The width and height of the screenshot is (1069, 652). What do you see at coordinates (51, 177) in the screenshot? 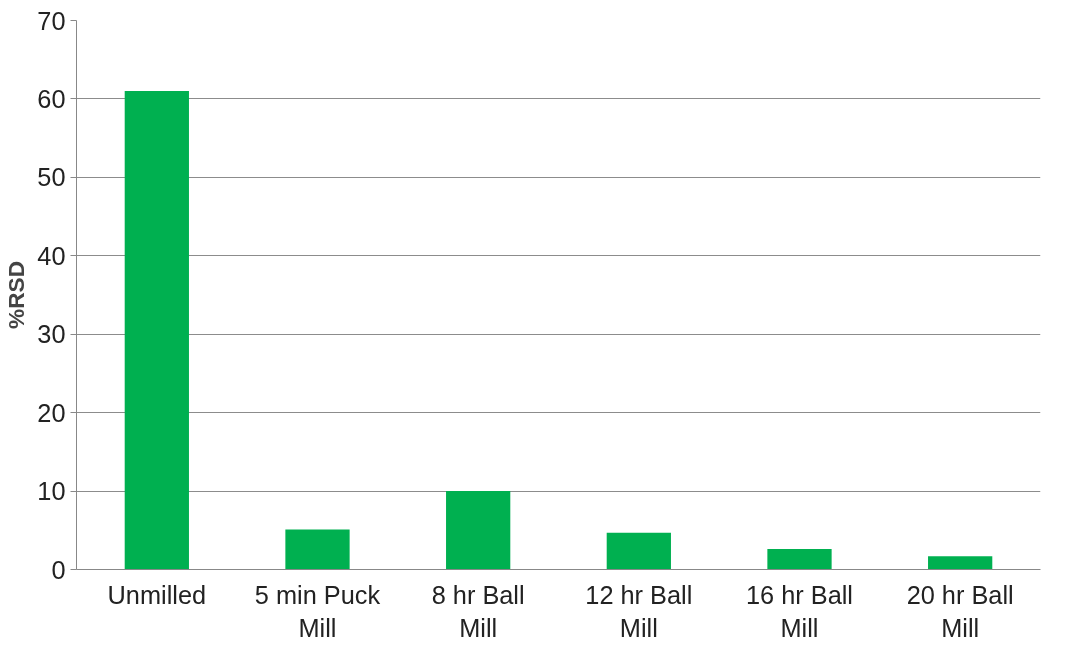
I see `y-tick-label: 50` at bounding box center [51, 177].